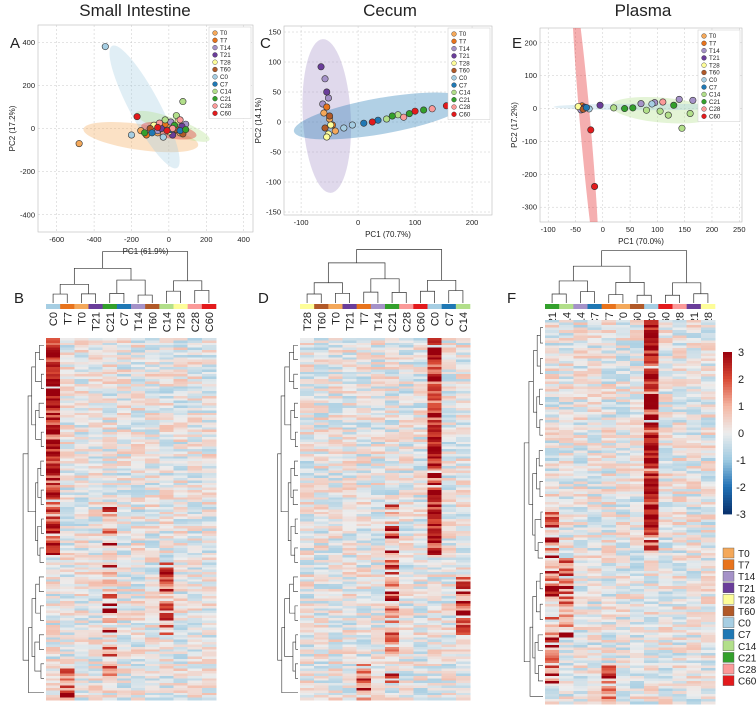 This screenshot has width=756, height=712. What do you see at coordinates (704, 36) in the screenshot?
I see `legend-marker` at bounding box center [704, 36].